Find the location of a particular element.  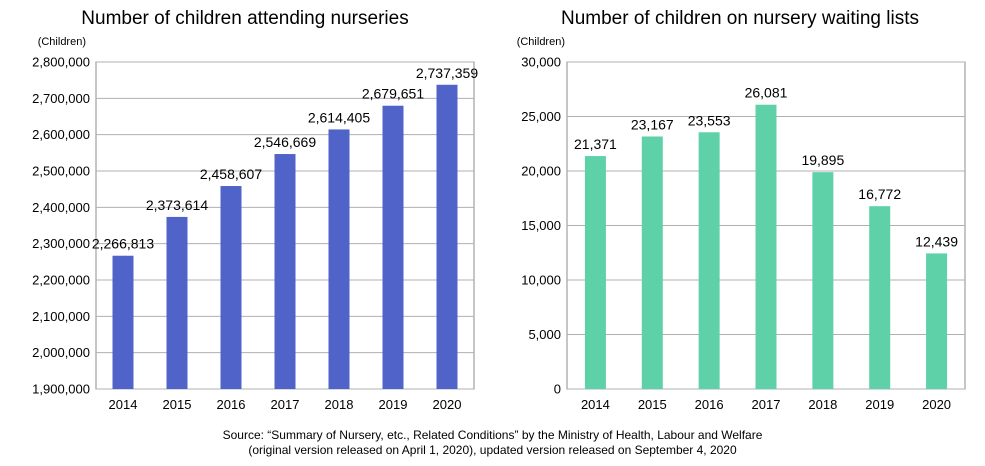

data-label-2018: 2,614,405 is located at coordinates (339, 117).